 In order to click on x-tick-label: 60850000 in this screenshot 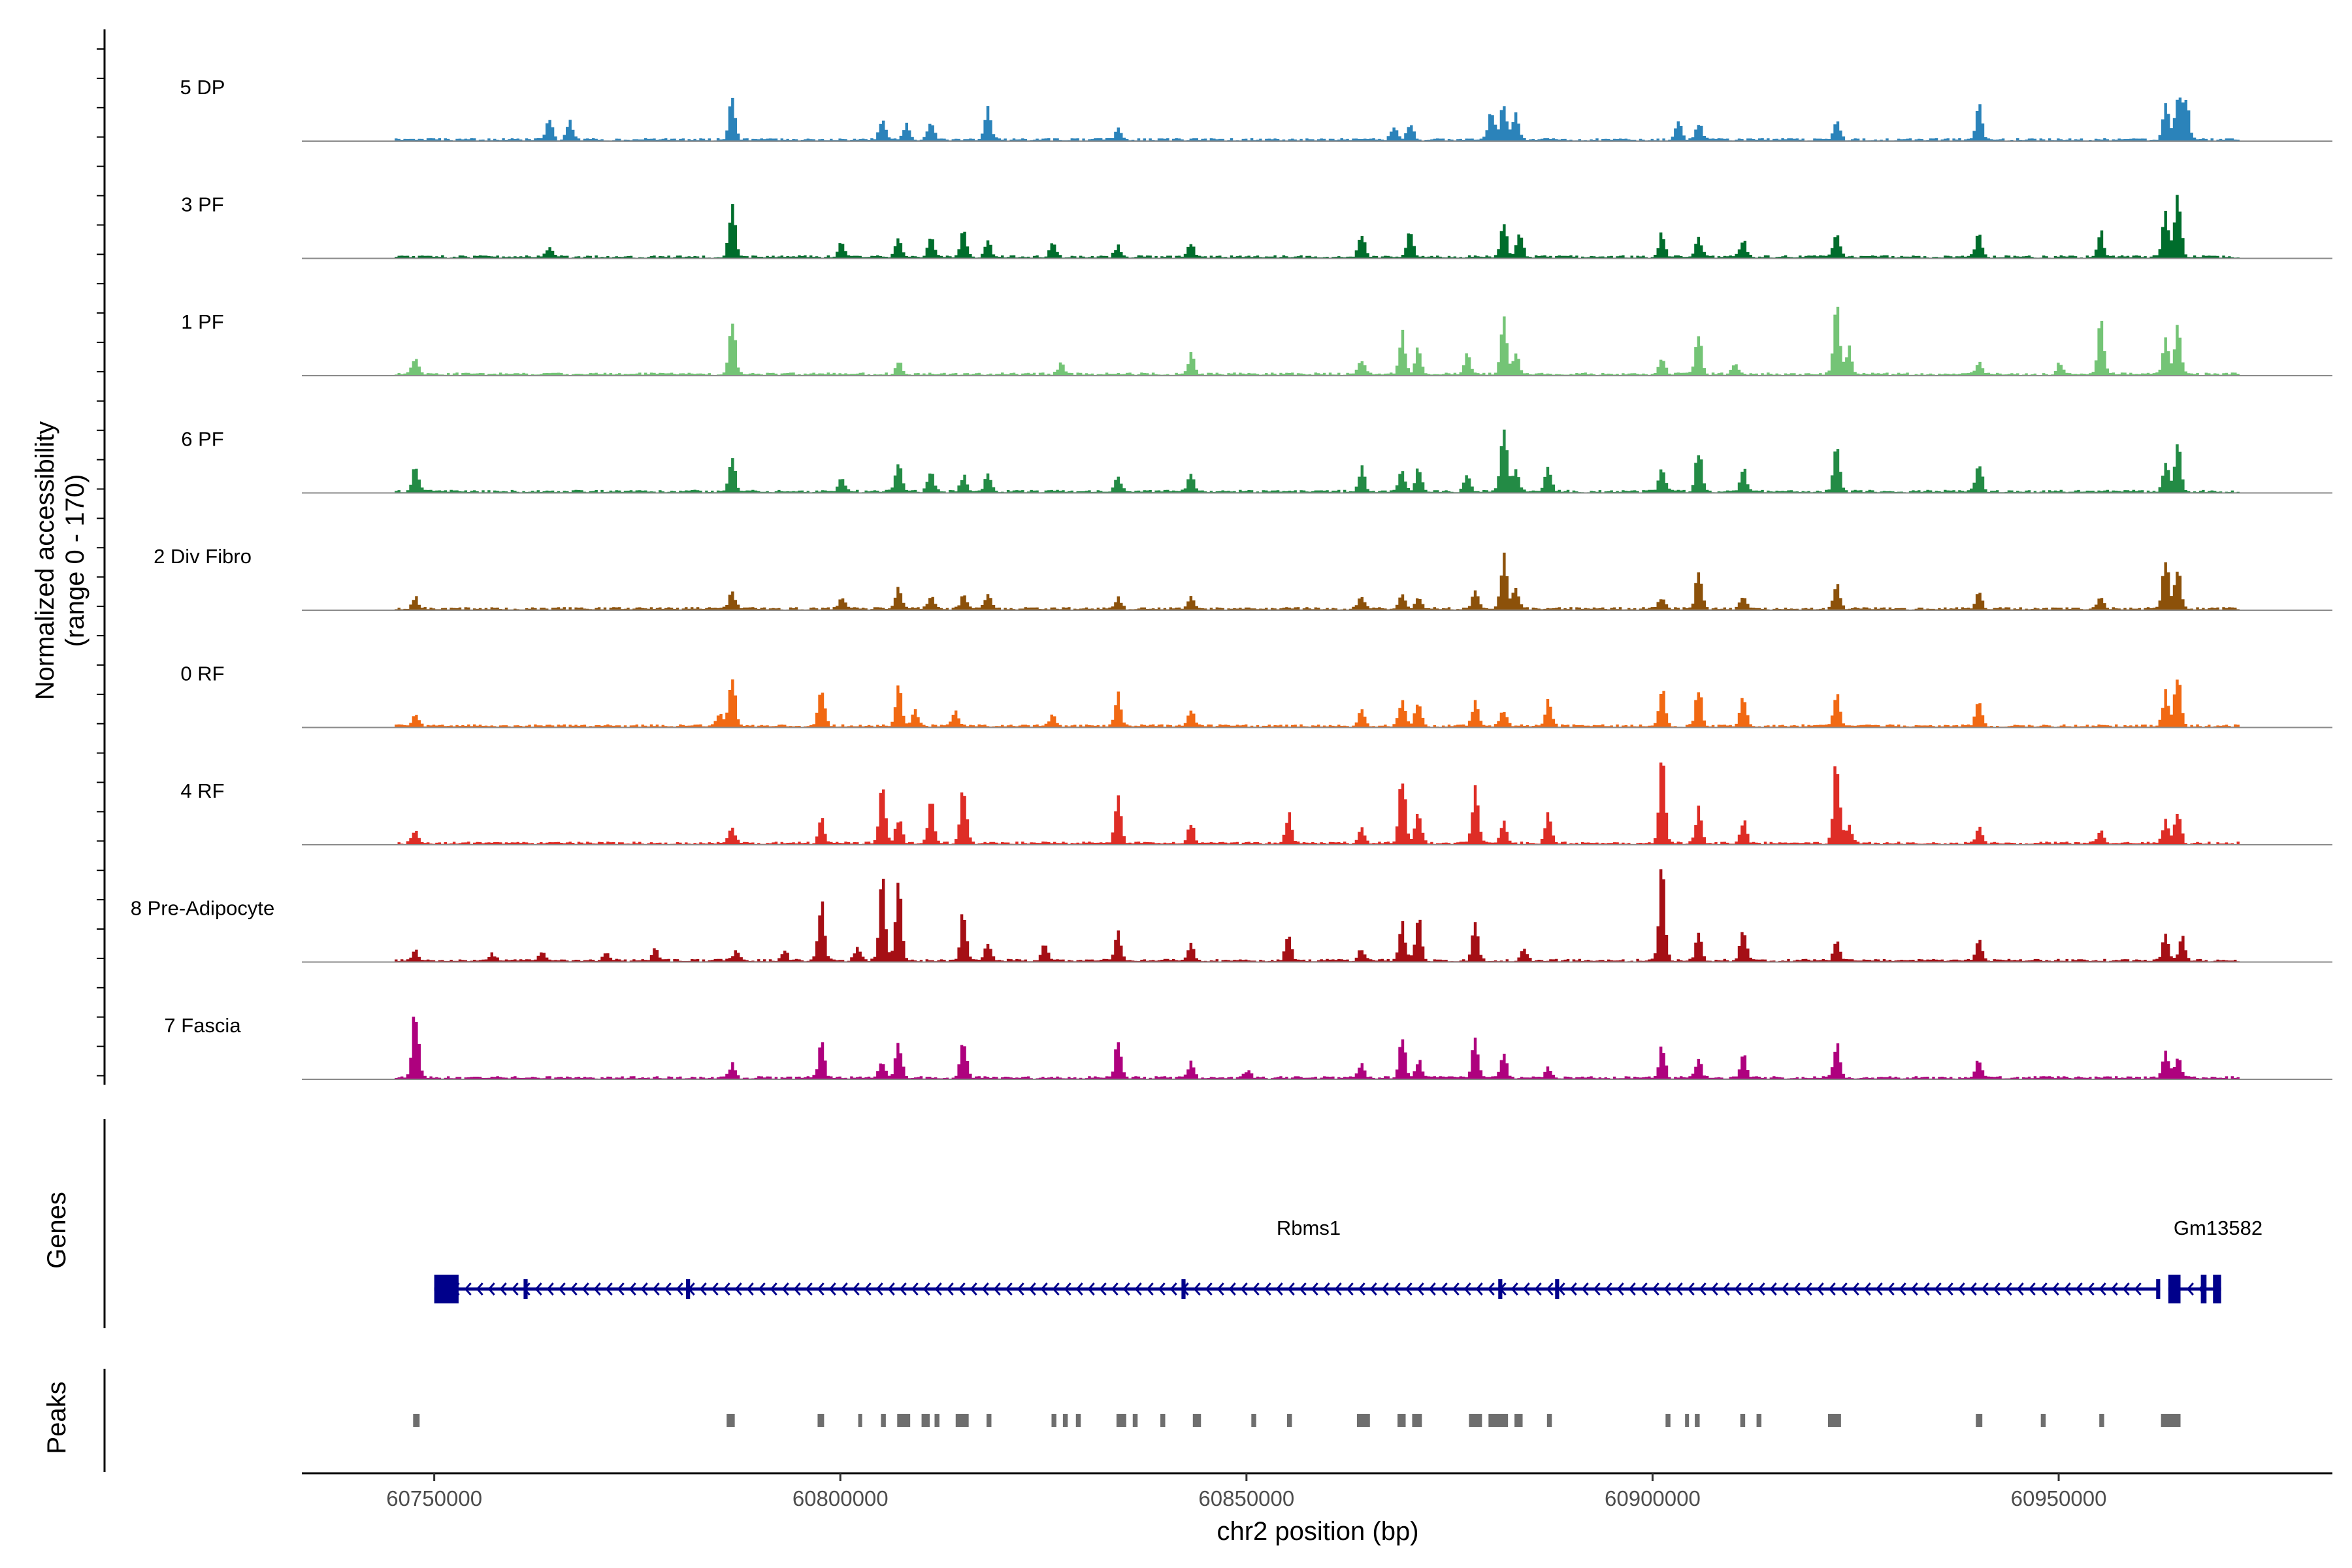, I will do `click(1246, 1498)`.